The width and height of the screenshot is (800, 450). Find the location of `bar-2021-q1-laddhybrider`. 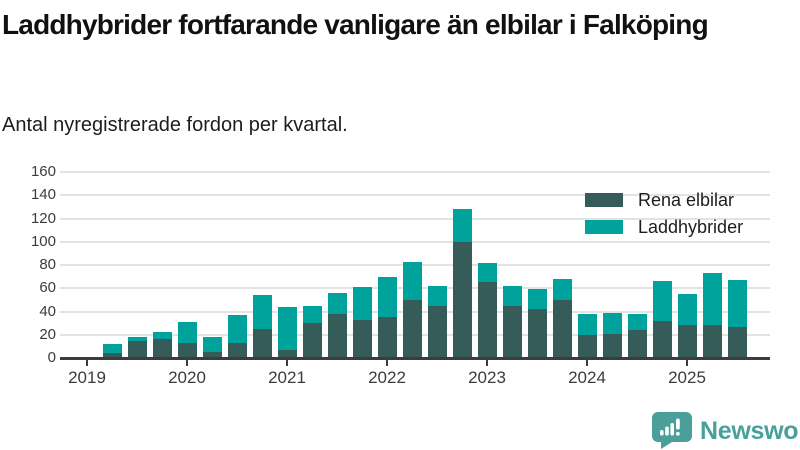

bar-2021-q1-laddhybrider is located at coordinates (287, 328).